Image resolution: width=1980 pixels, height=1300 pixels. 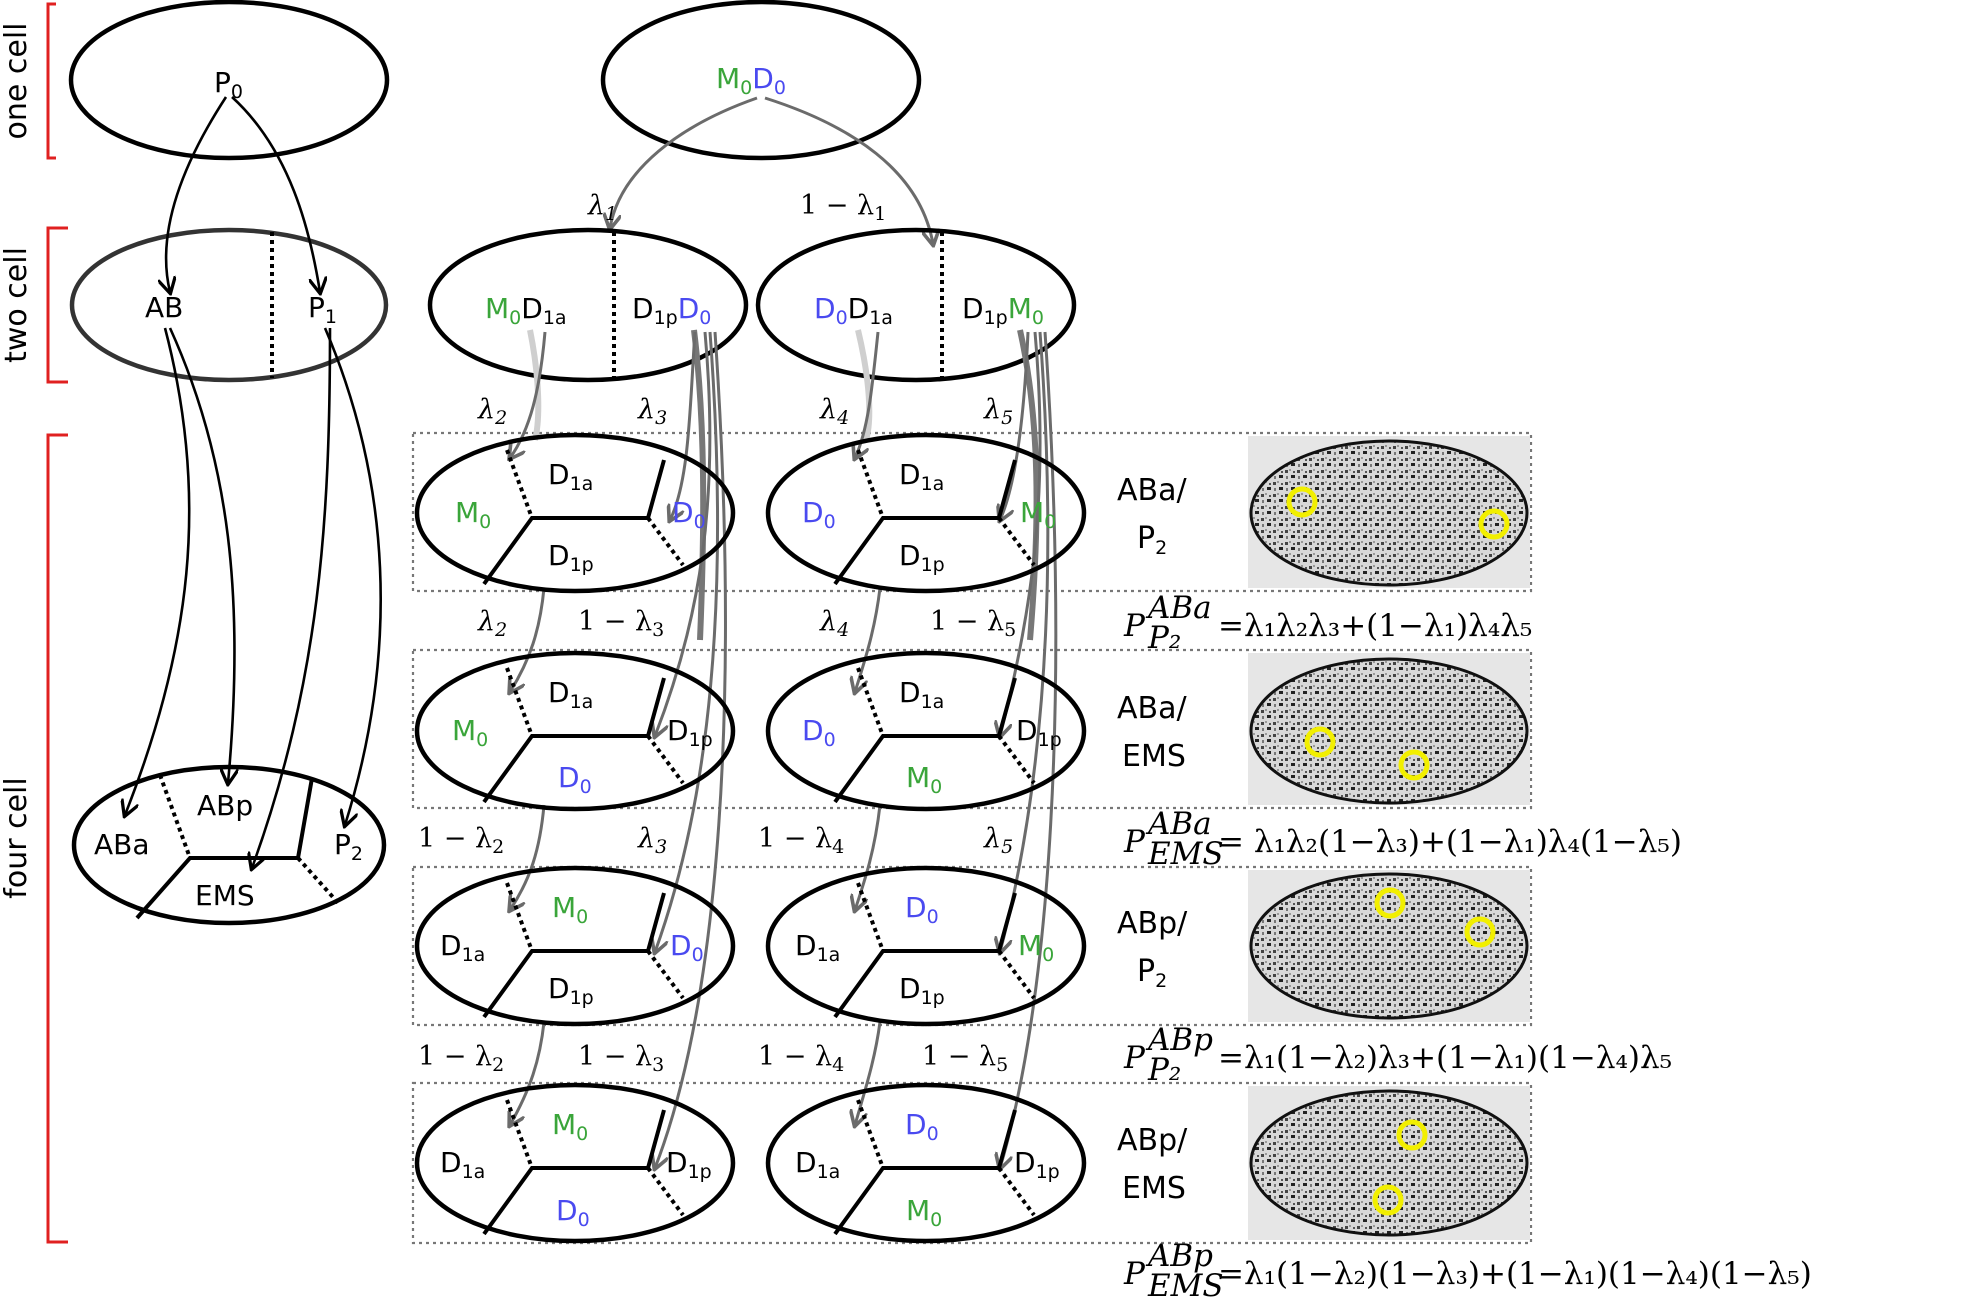 What do you see at coordinates (17, 81) in the screenshot?
I see `stage-label-one-cell: one cell` at bounding box center [17, 81].